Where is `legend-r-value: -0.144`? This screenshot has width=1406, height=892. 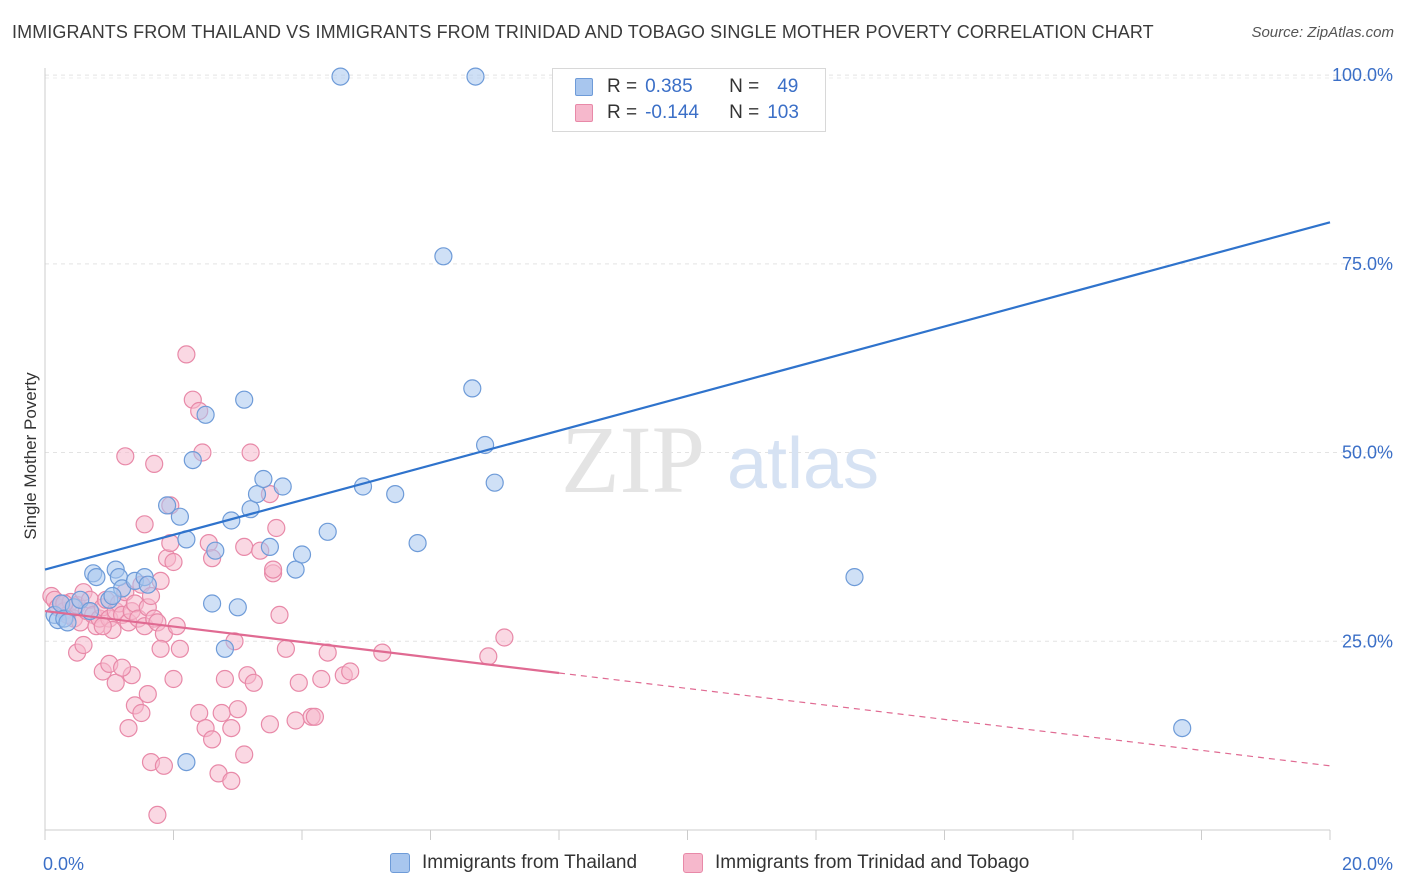 legend-r-value: -0.144 is located at coordinates (672, 112).